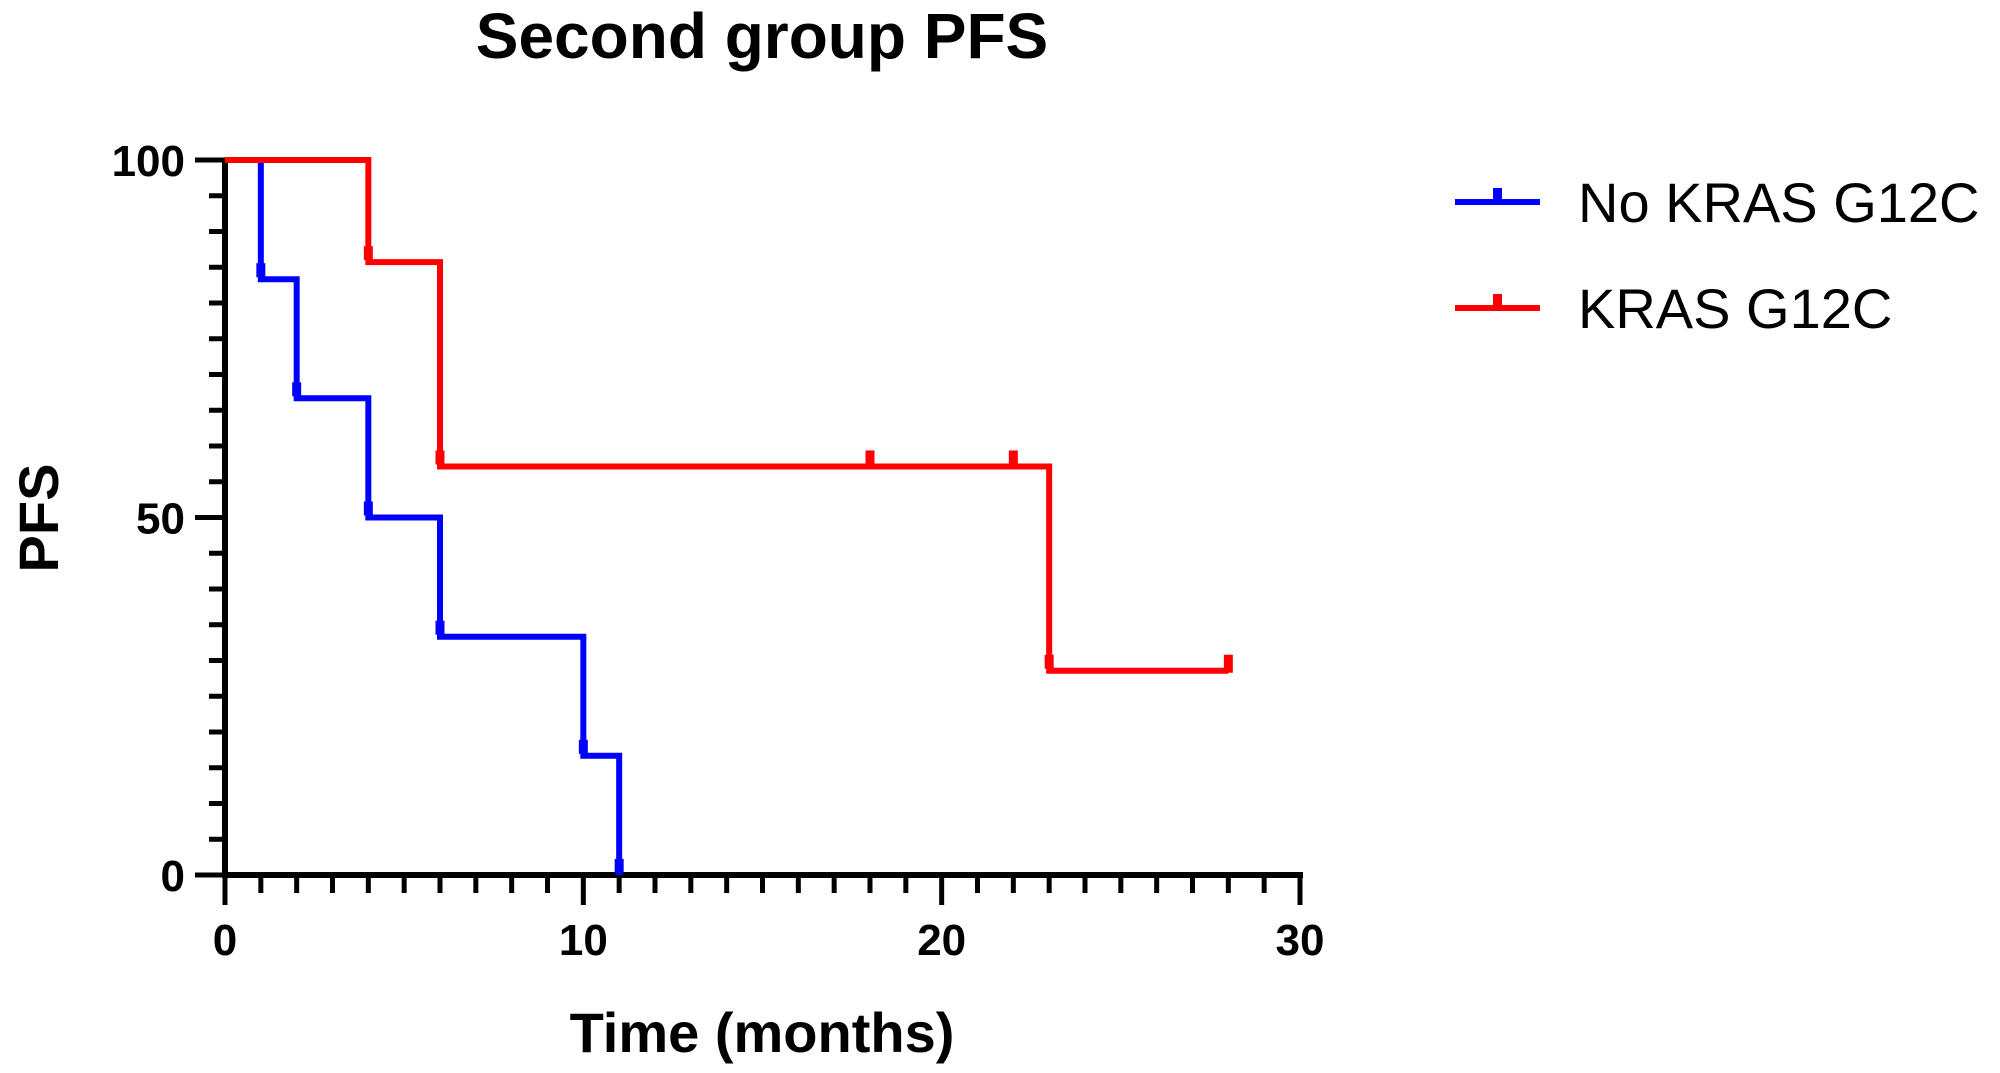 The image size is (2000, 1073). I want to click on legend-label: KRAS G12C, so click(1735, 308).